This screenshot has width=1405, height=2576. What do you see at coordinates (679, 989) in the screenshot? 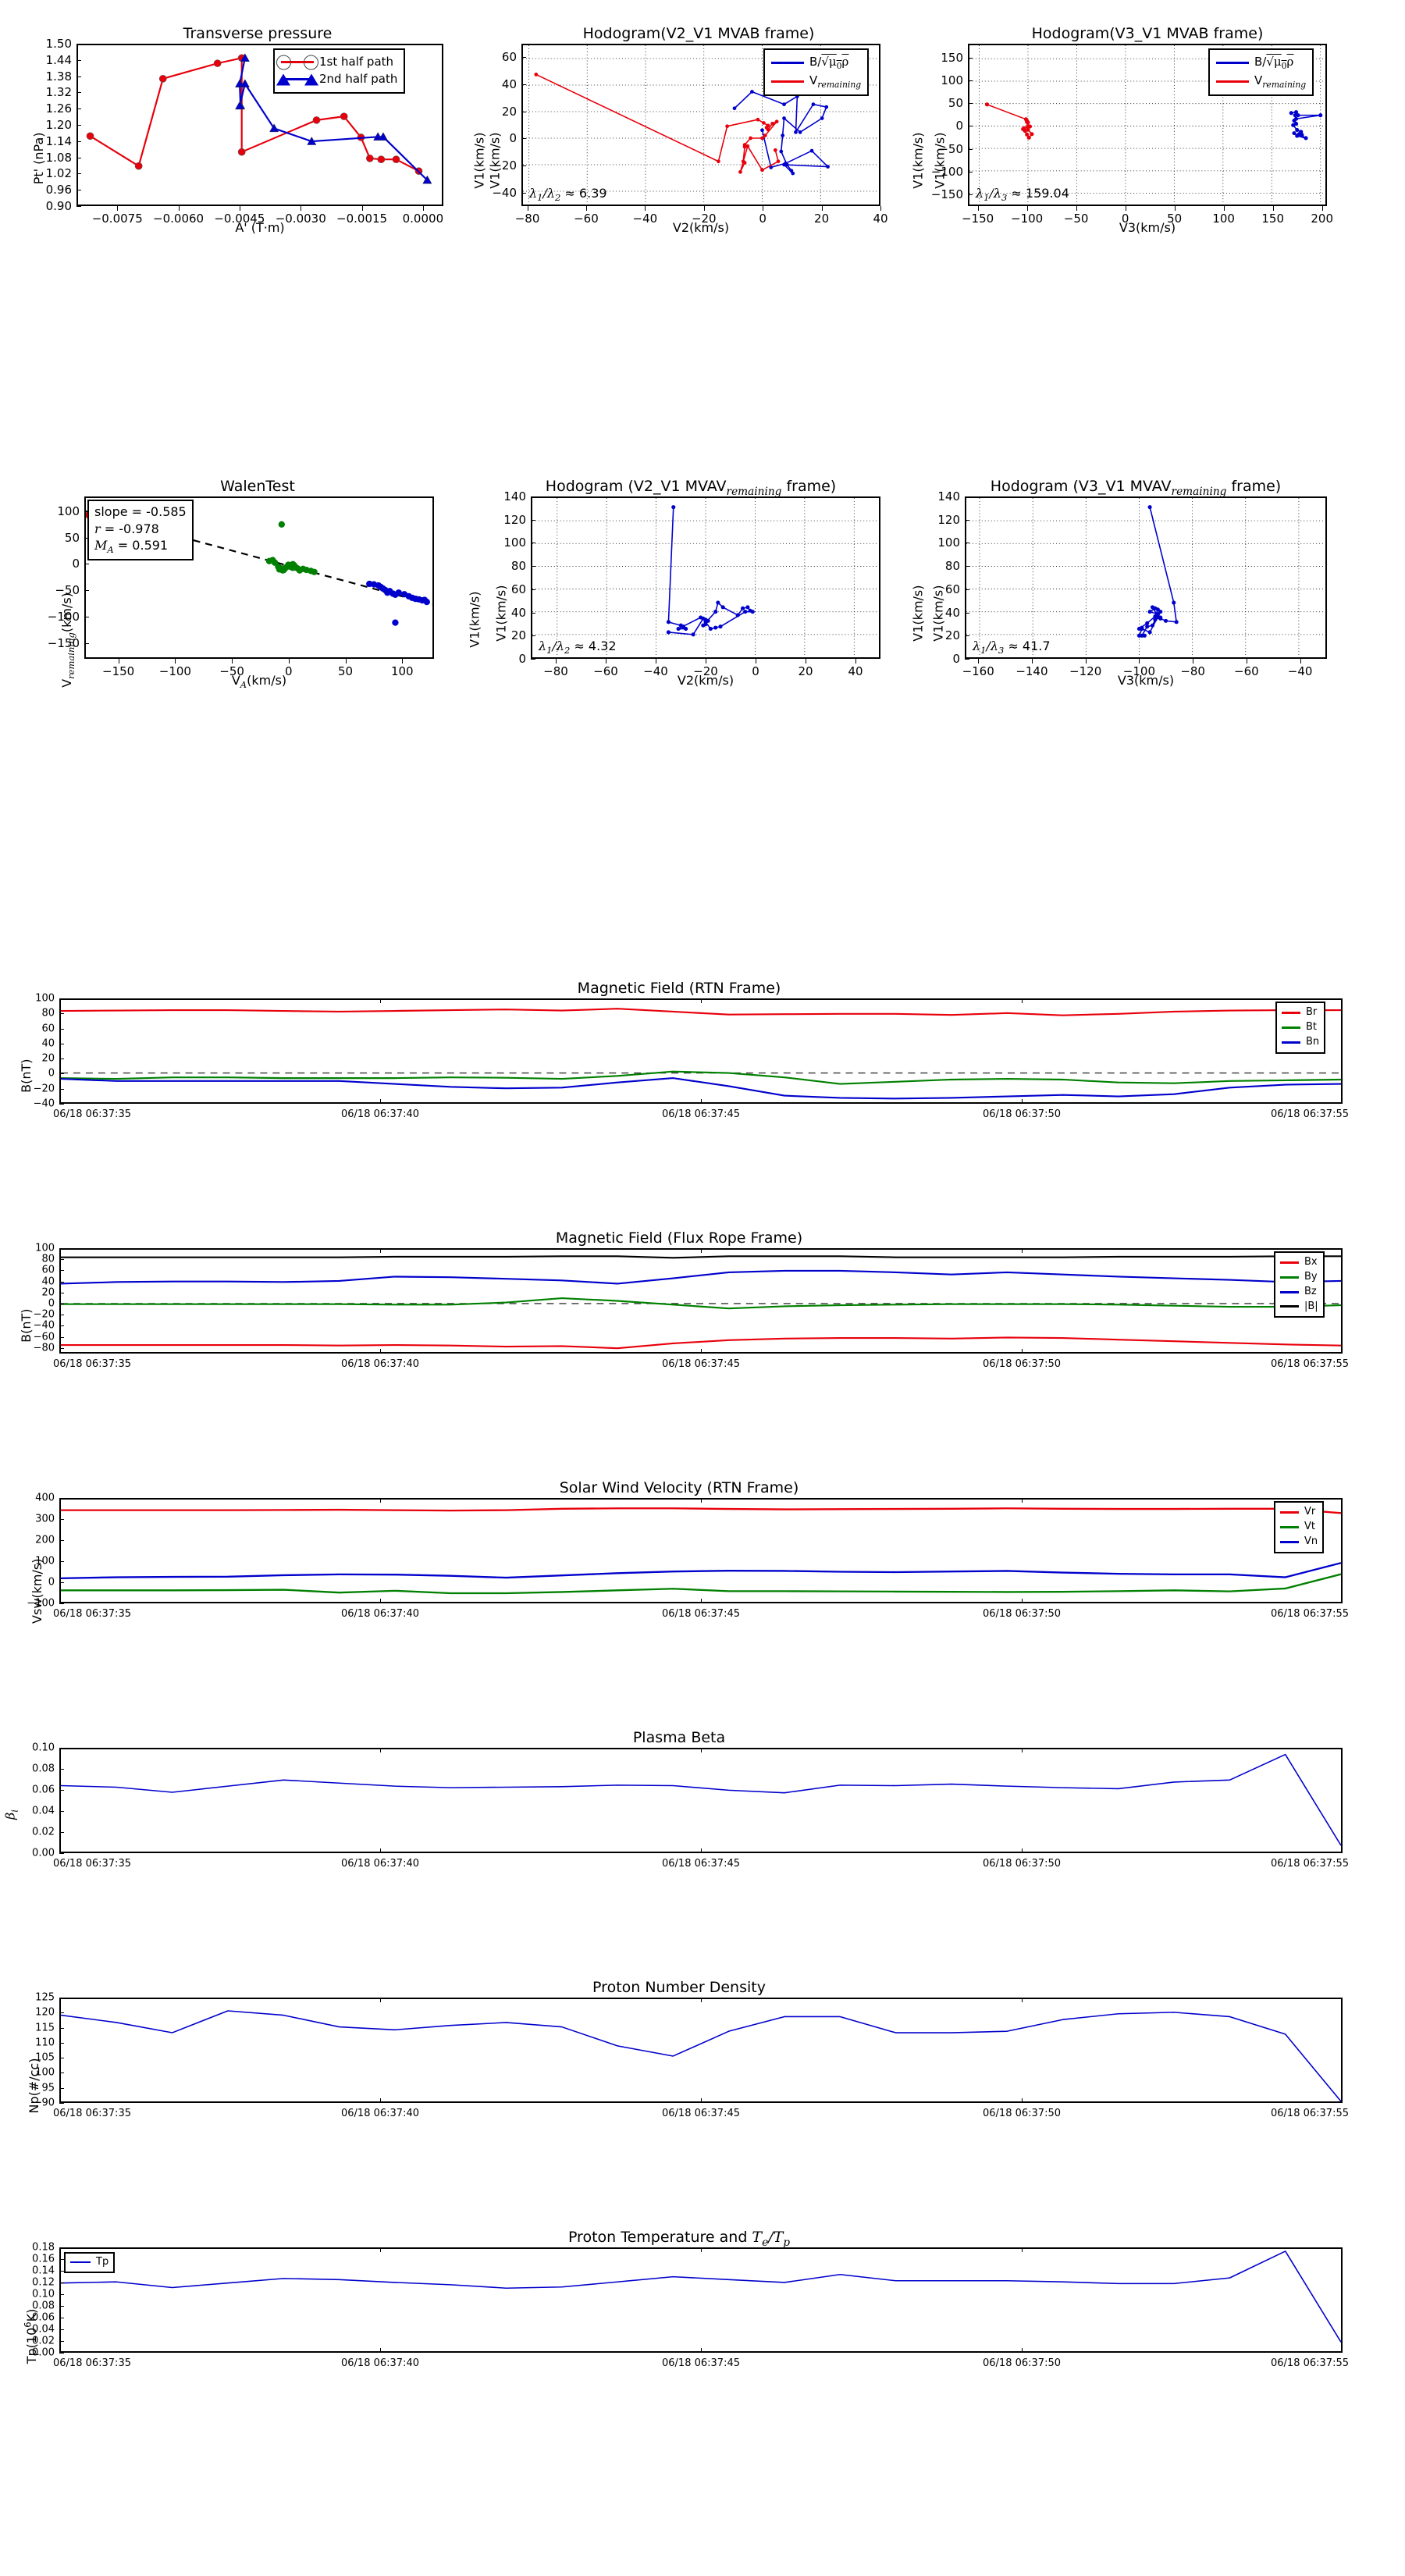
I see `panel-title: Magnetic Field (RTN Frame)` at bounding box center [679, 989].